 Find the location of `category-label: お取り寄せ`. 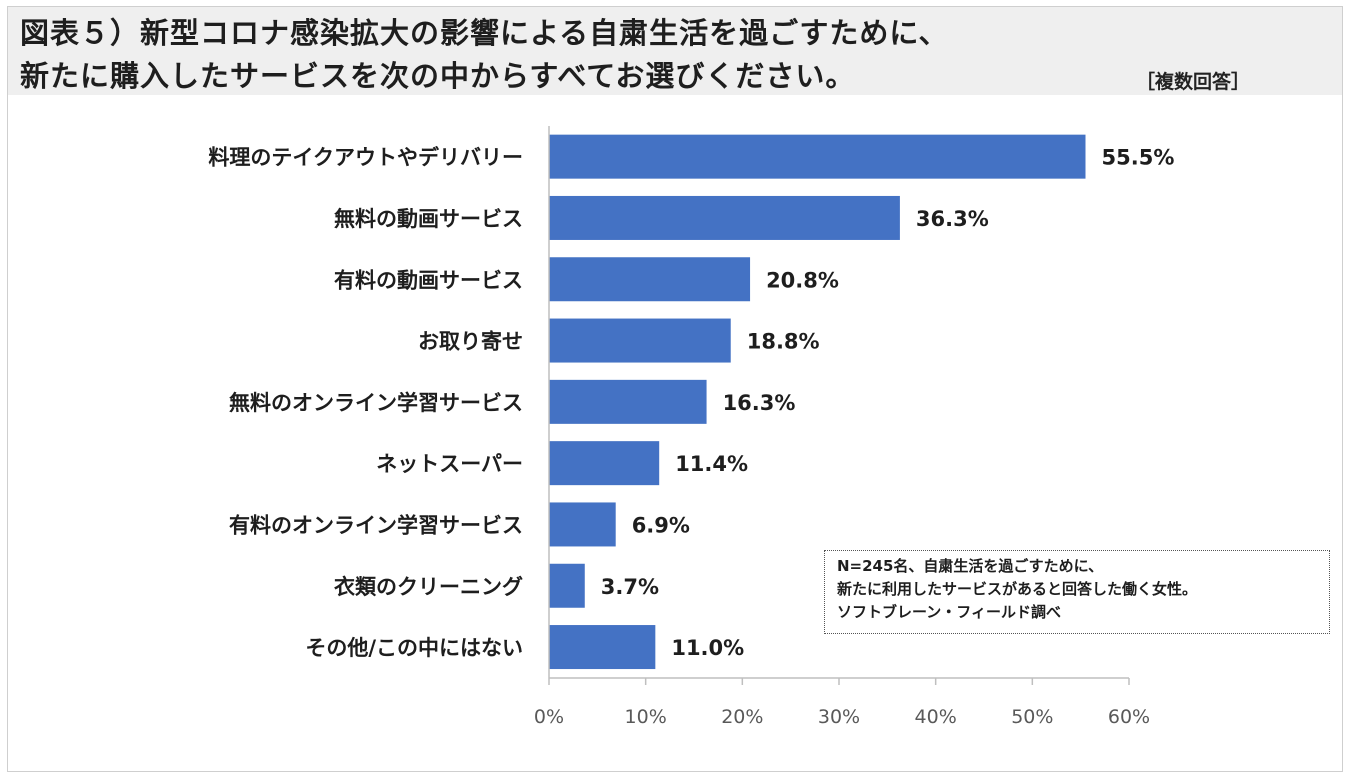

category-label: お取り寄せ is located at coordinates (470, 342).